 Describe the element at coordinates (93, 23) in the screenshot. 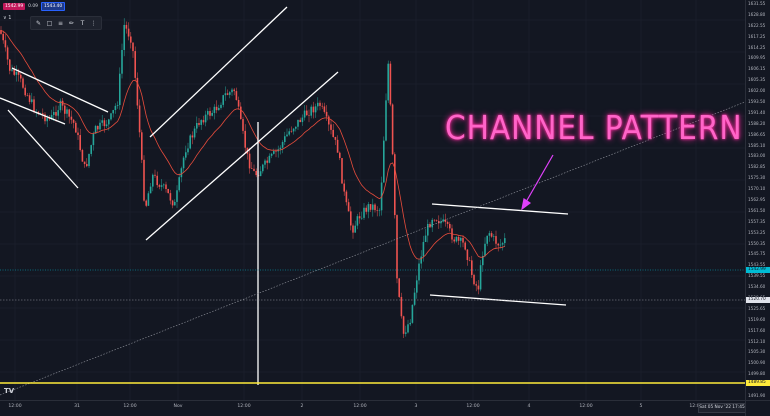

I see `settings-icon: ⋮` at that location.